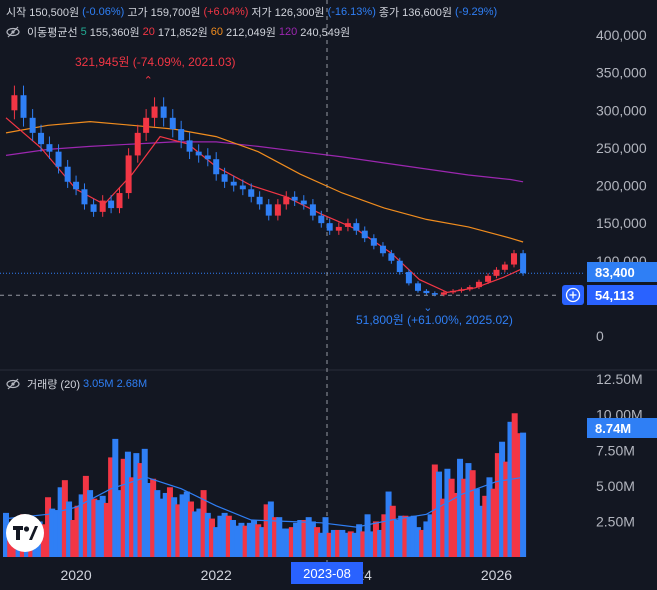 Image resolution: width=657 pixels, height=590 pixels. I want to click on current-volume-label: 8.74M, so click(622, 428).